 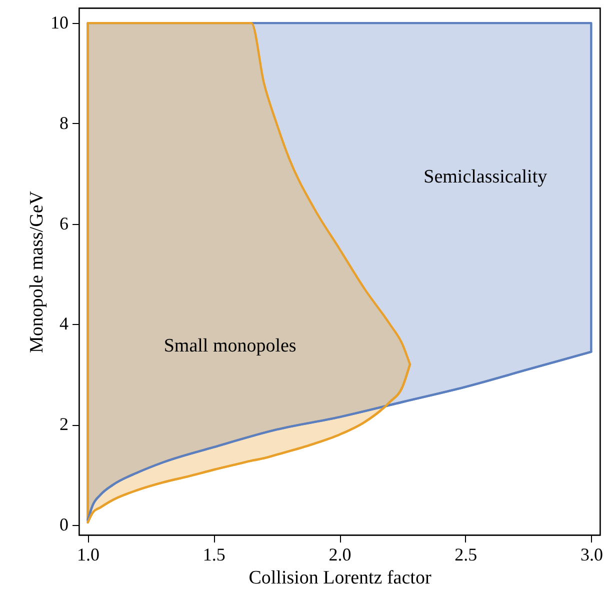 I want to click on x-tick-label: 2.5, so click(x=466, y=554).